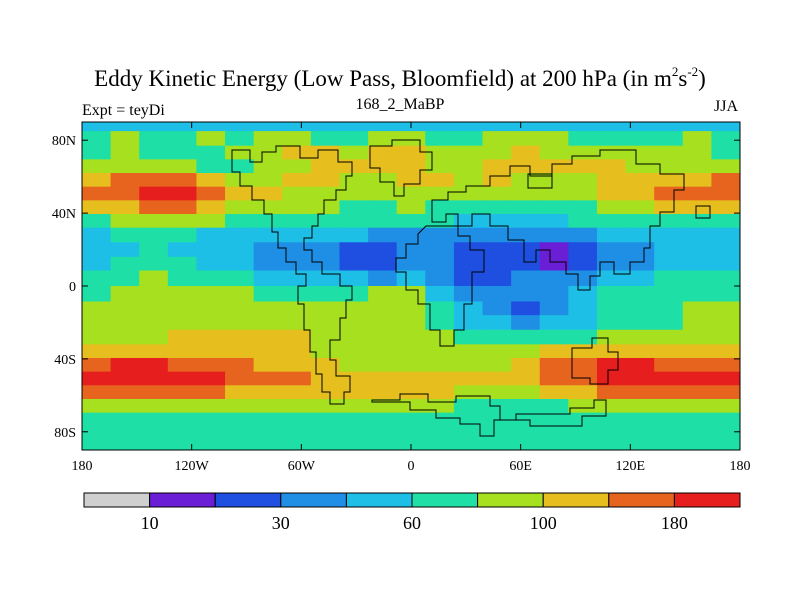 Image resolution: width=800 pixels, height=600 pixels. Describe the element at coordinates (674, 523) in the screenshot. I see `colorbar-label: 180` at that location.